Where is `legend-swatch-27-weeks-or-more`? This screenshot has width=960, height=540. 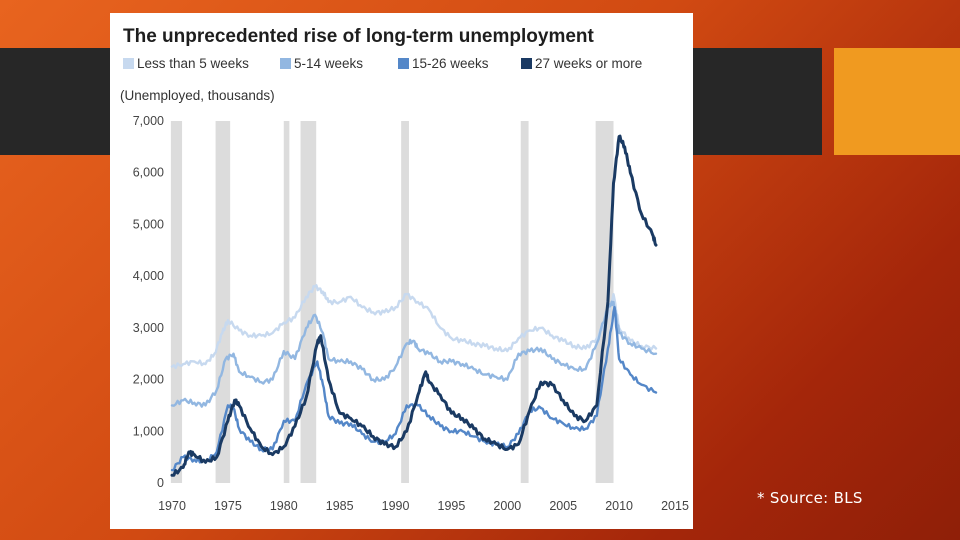
legend-swatch-27-weeks-or-more is located at coordinates (526, 63).